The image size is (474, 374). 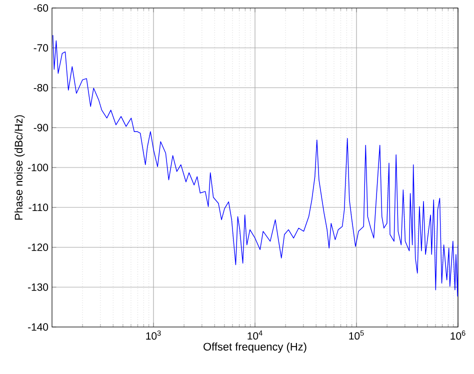 What do you see at coordinates (19, 167) in the screenshot?
I see `y-axis-title: Phase noise (dBc/Hz)` at bounding box center [19, 167].